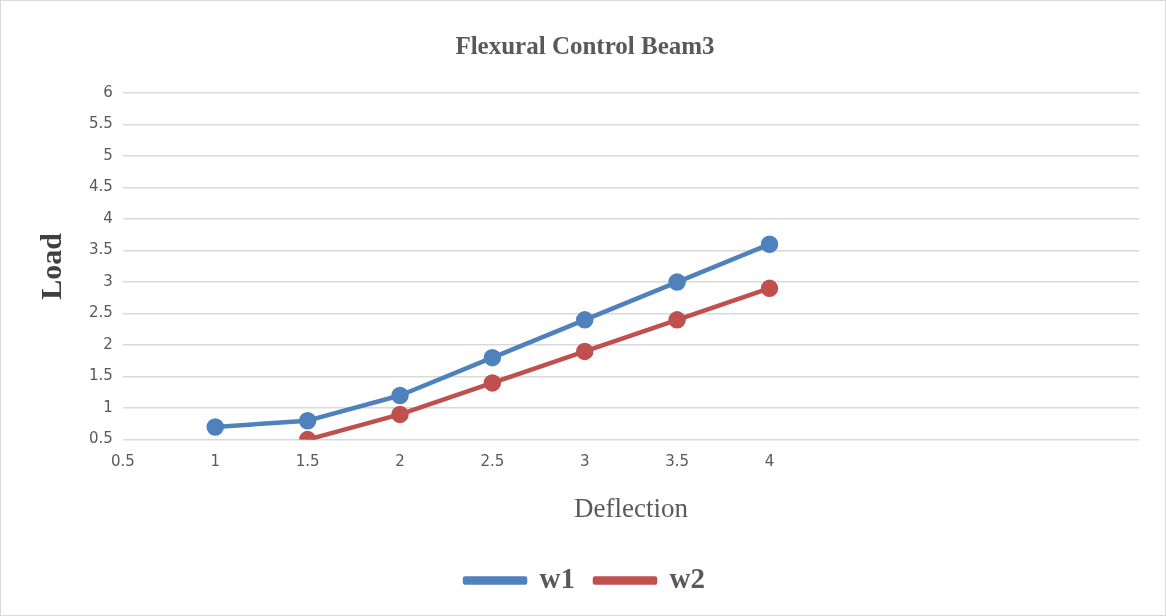 The height and width of the screenshot is (616, 1166). I want to click on y-tick-label: 4, so click(108, 217).